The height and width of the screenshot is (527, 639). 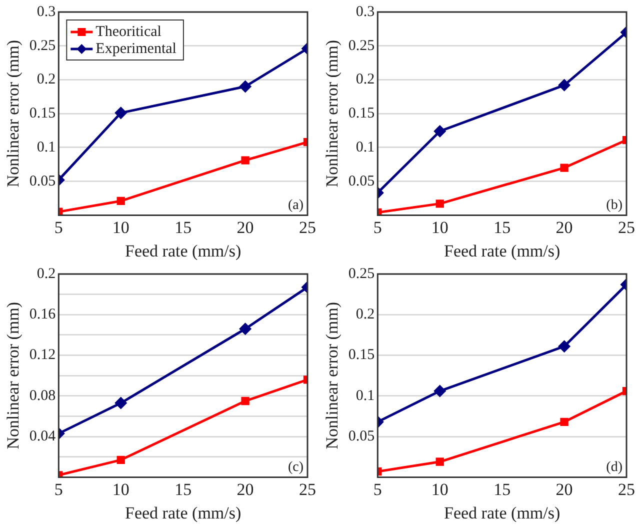 What do you see at coordinates (296, 205) in the screenshot?
I see `annotation: (a)` at bounding box center [296, 205].